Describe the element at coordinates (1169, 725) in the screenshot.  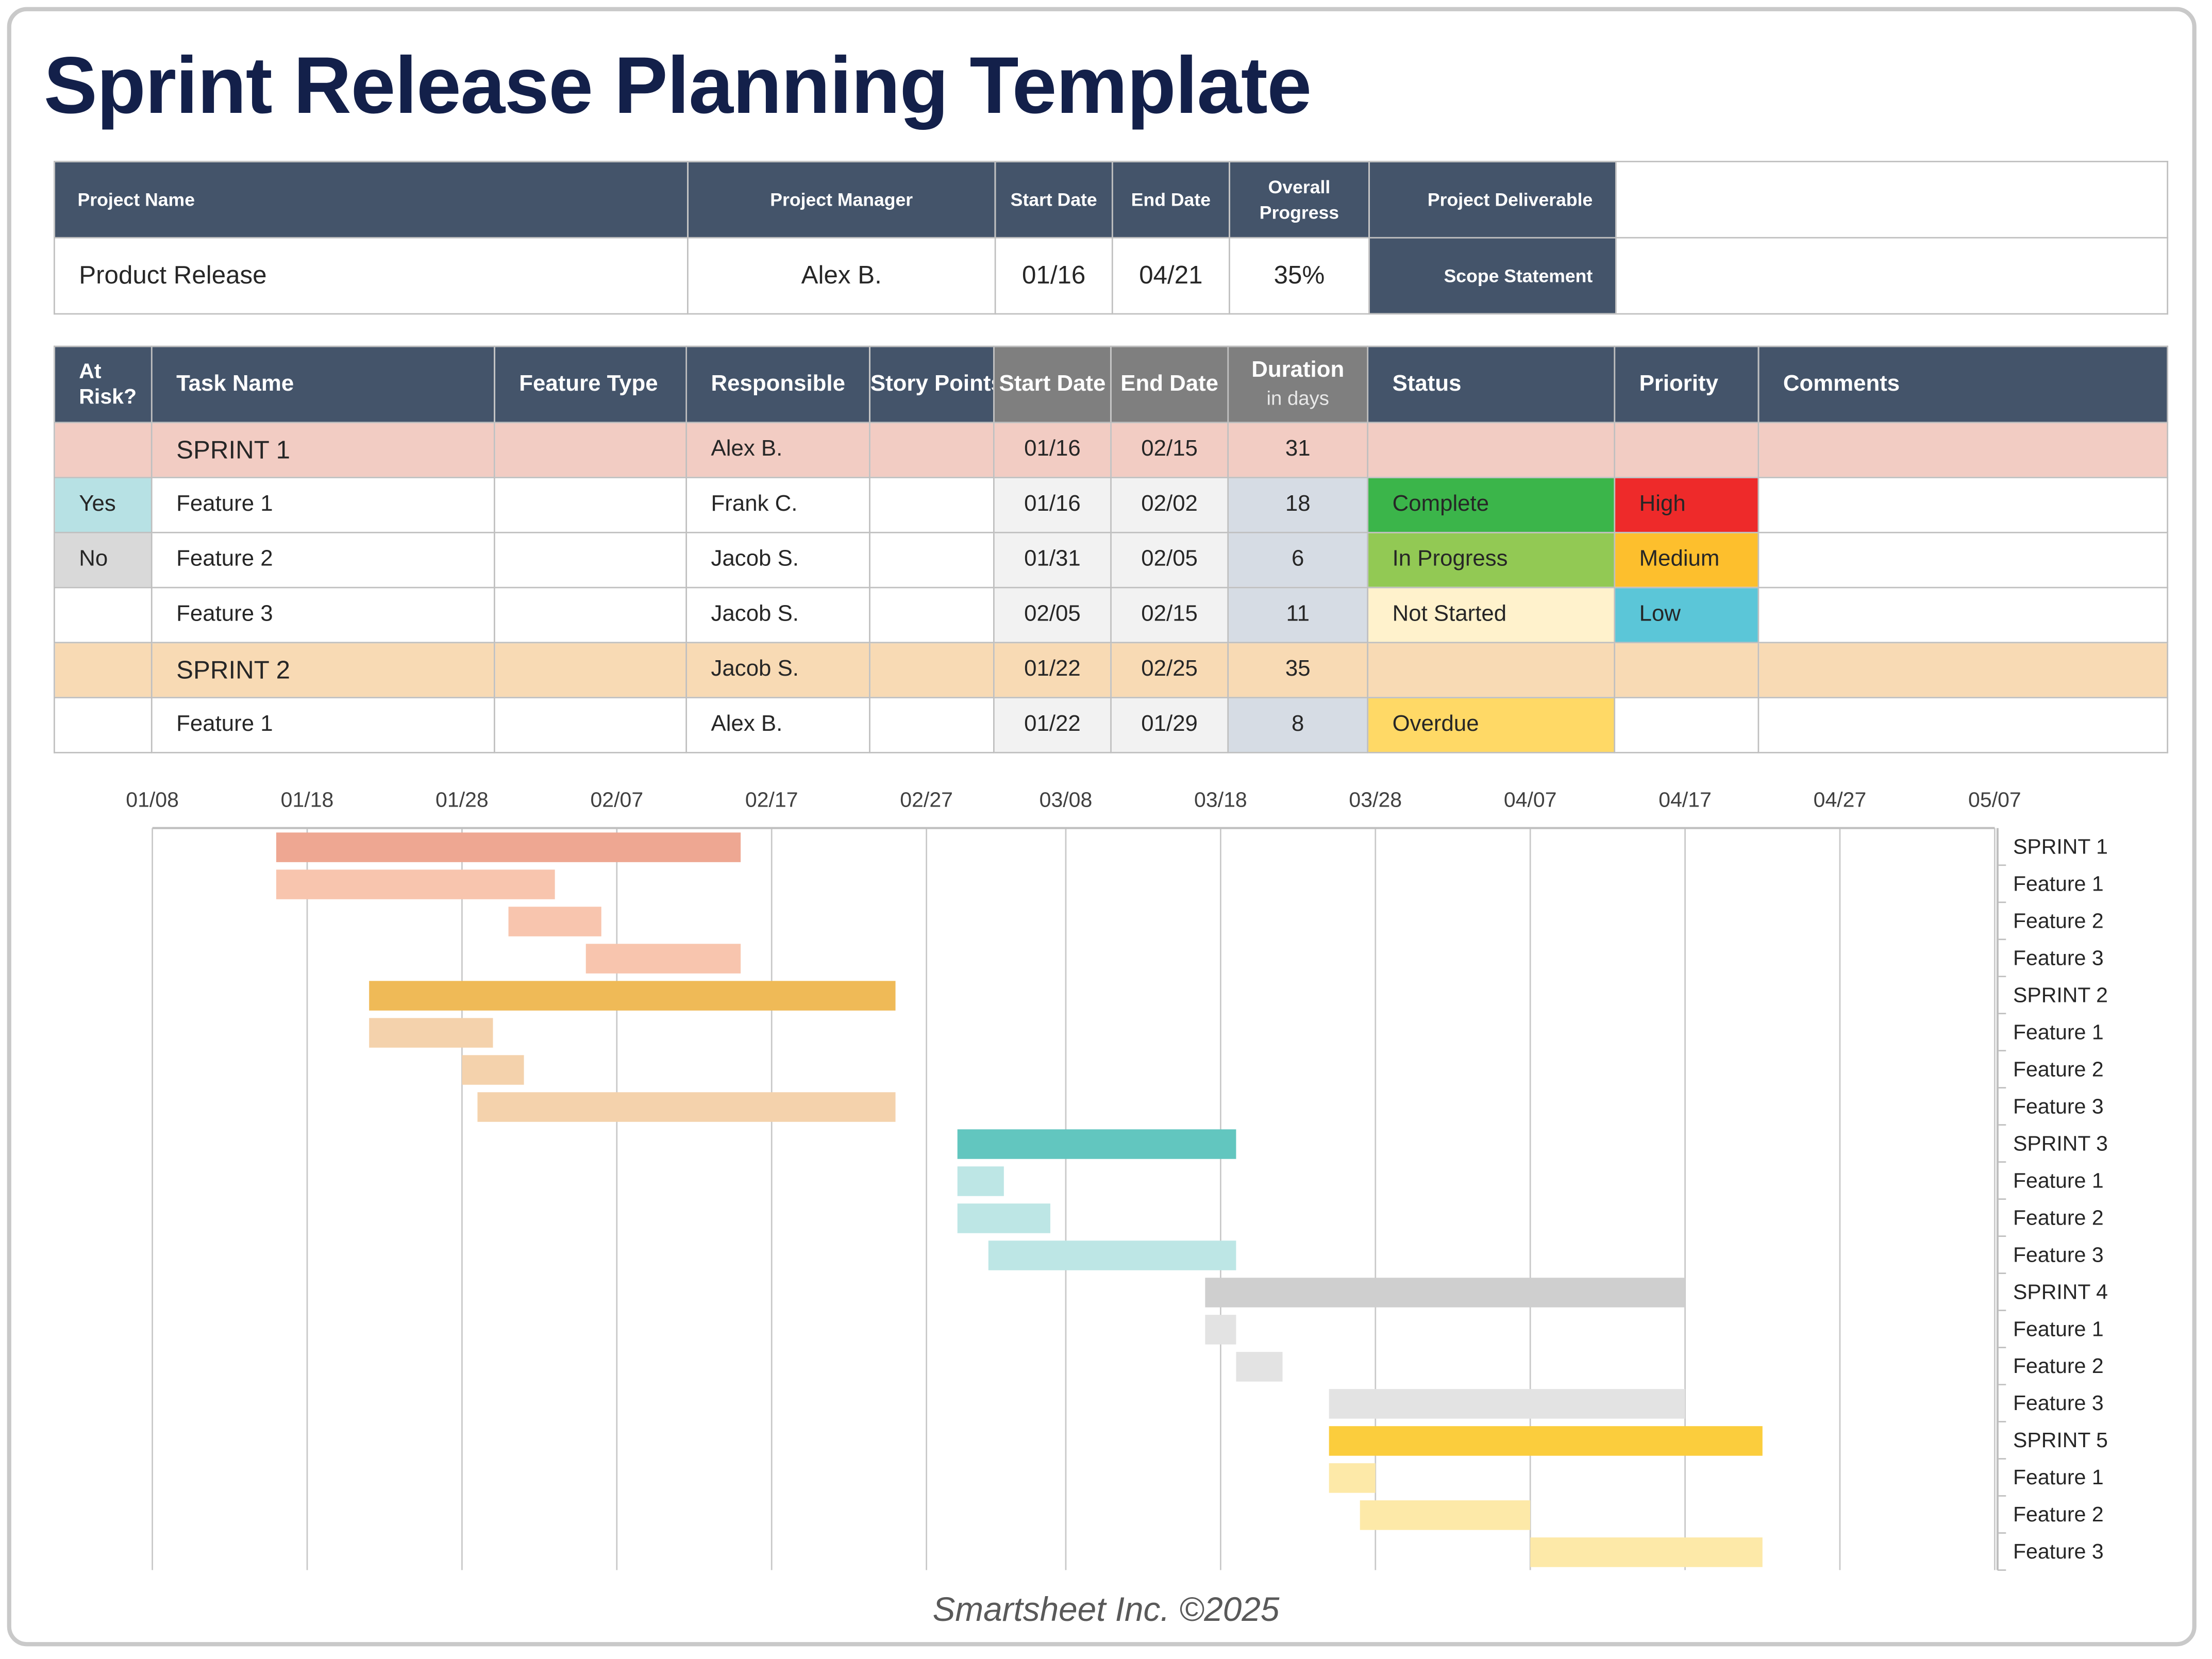
I see `end-date-cell: 01/29` at that location.